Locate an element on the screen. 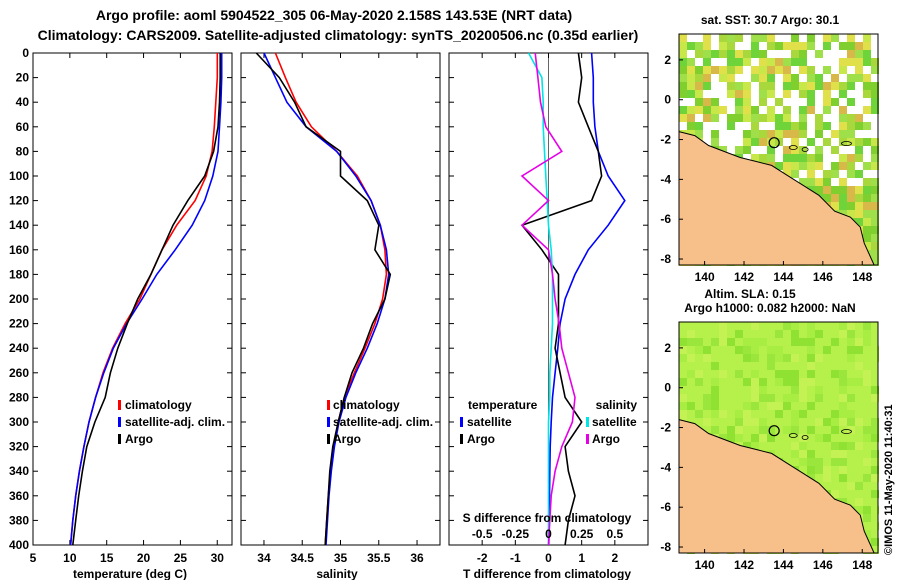 The width and height of the screenshot is (900, 580). sla-map-title-1: Altim. SLA: 0.15 is located at coordinates (750, 294).